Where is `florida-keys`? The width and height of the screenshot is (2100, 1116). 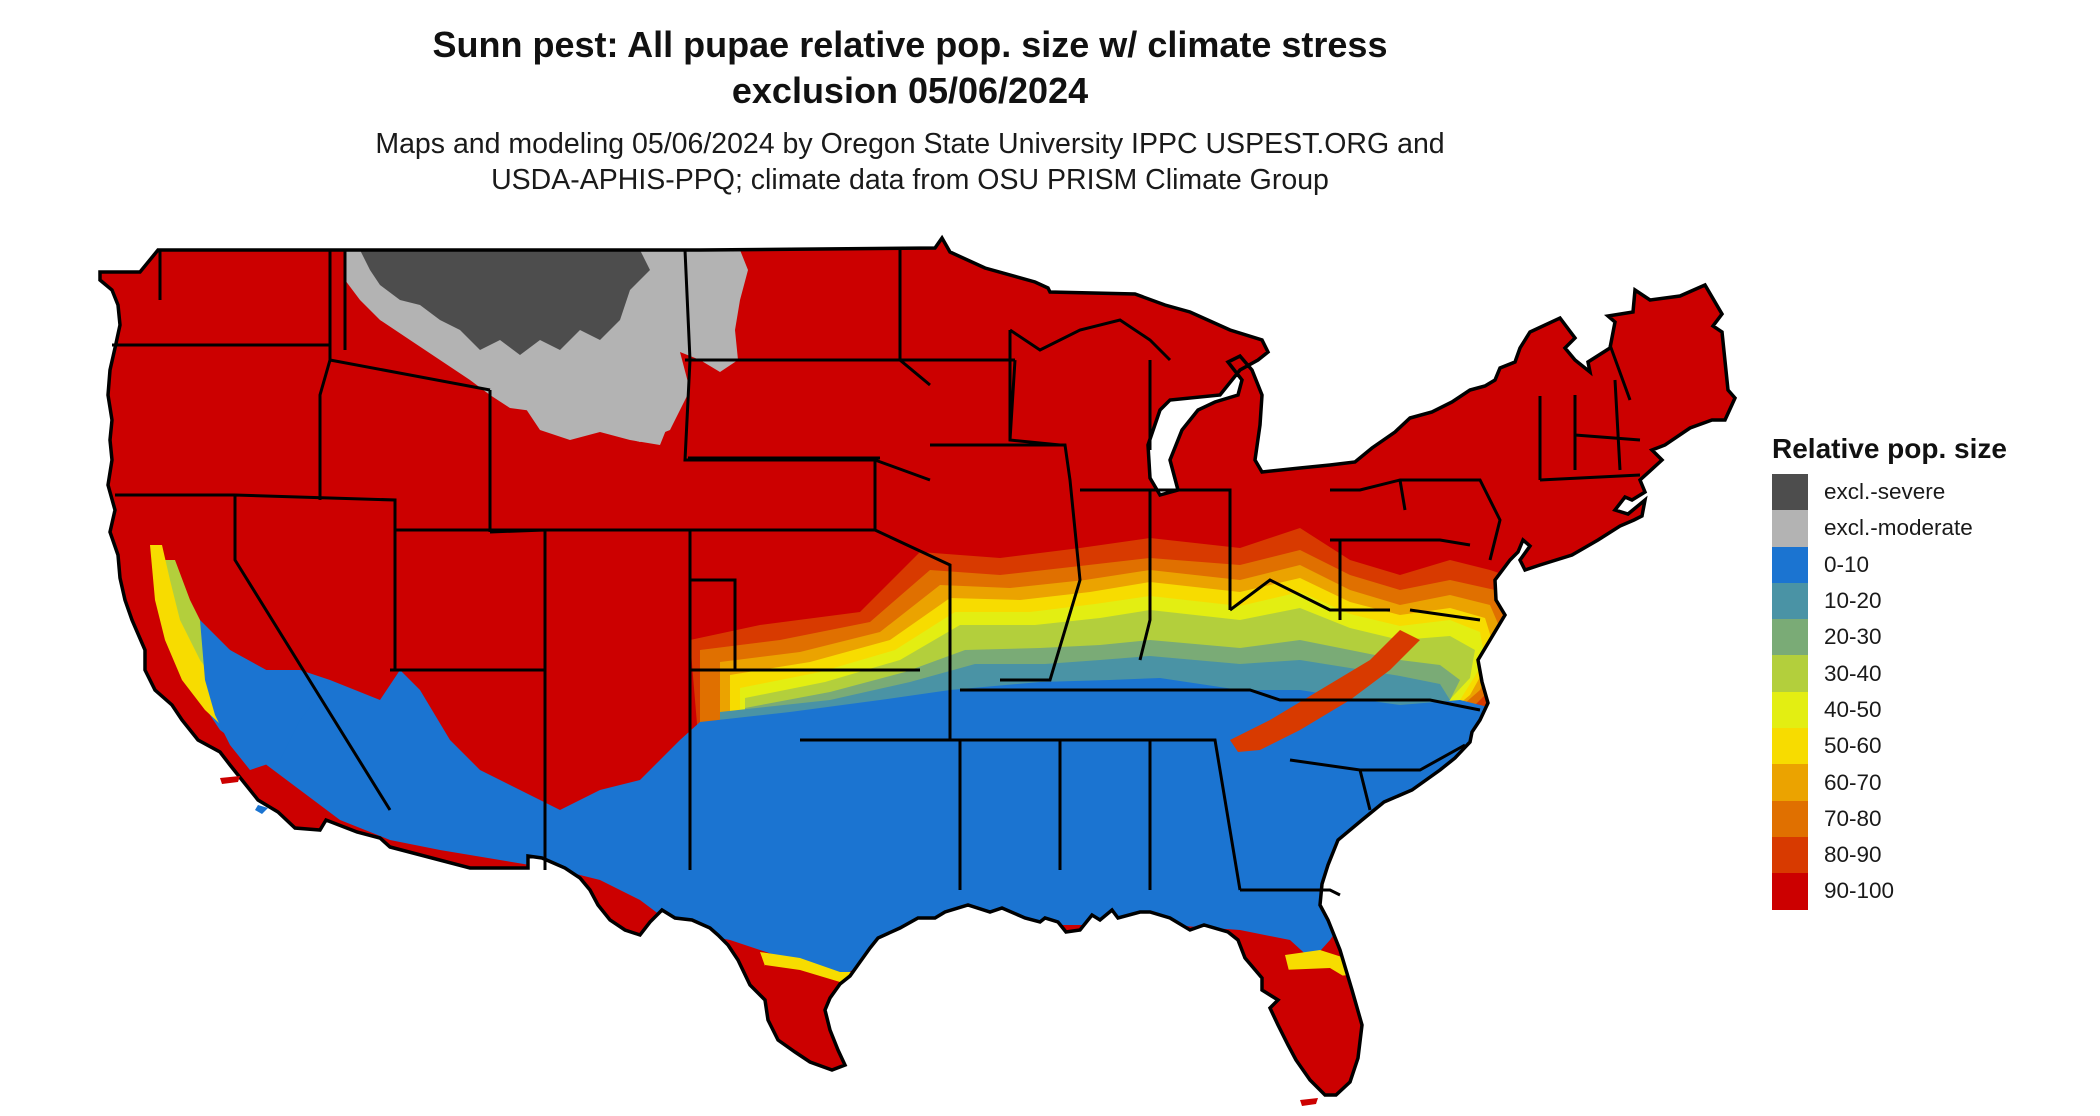
florida-keys is located at coordinates (1309, 1102).